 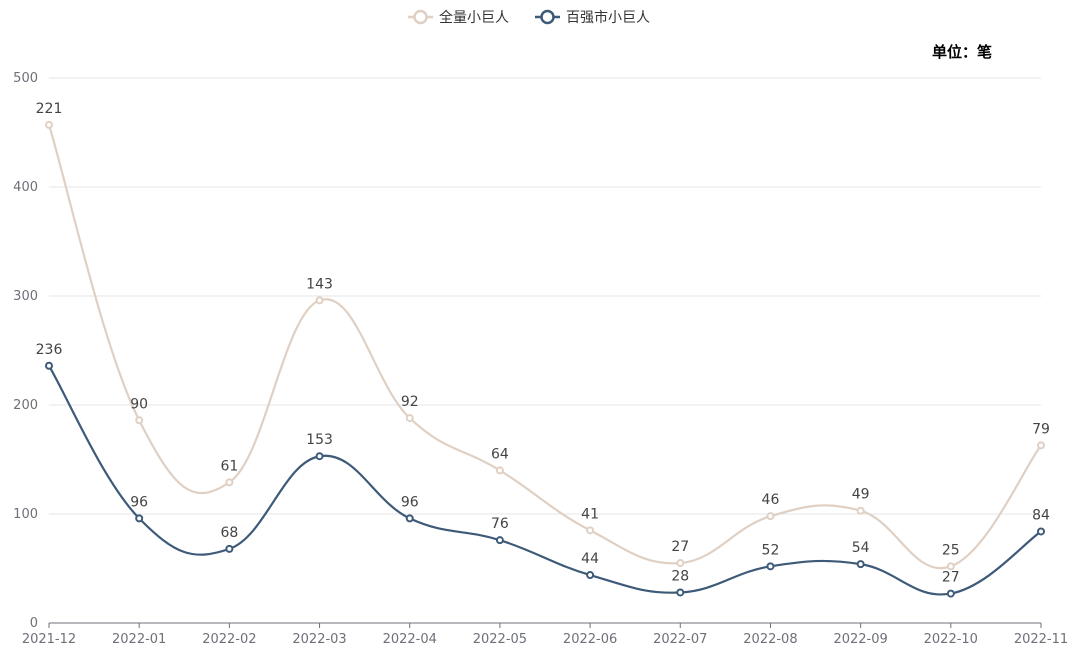 I want to click on x-tick-label: 2022-01, so click(x=139, y=639).